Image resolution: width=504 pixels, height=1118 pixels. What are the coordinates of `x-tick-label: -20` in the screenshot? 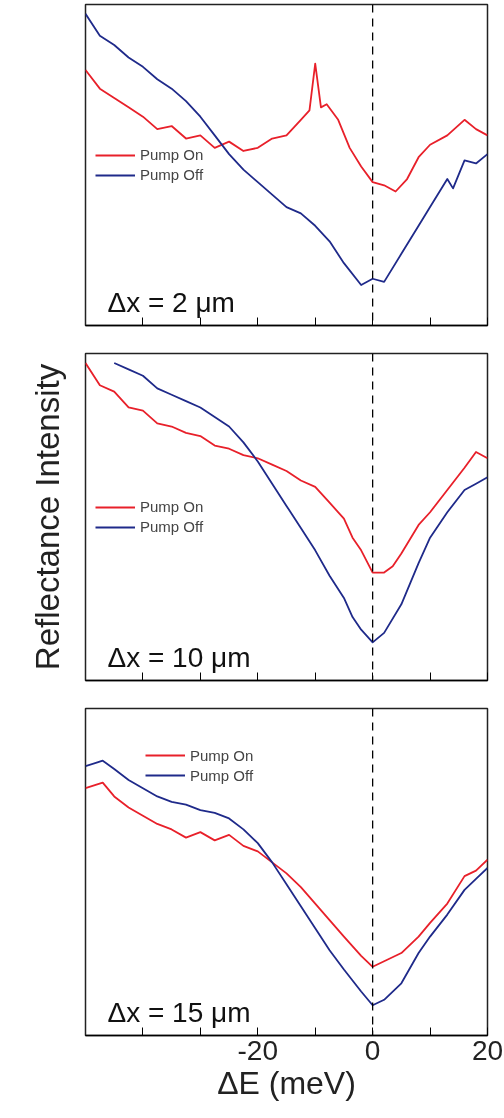 It's located at (258, 1050).